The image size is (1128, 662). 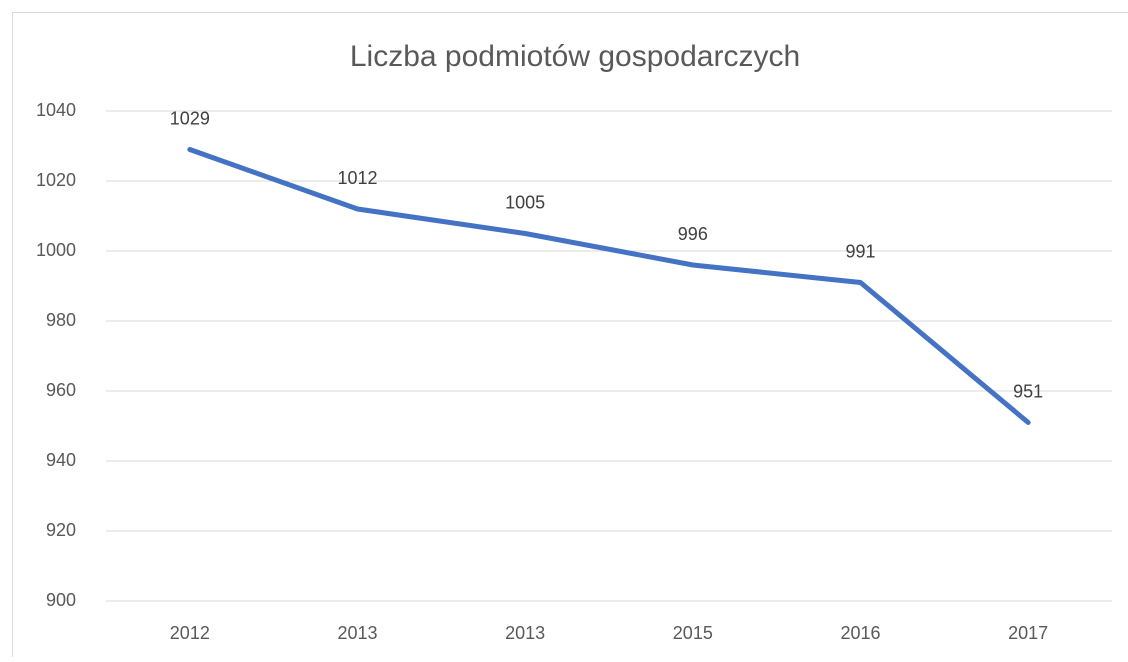 What do you see at coordinates (357, 178) in the screenshot?
I see `data-label: 1012` at bounding box center [357, 178].